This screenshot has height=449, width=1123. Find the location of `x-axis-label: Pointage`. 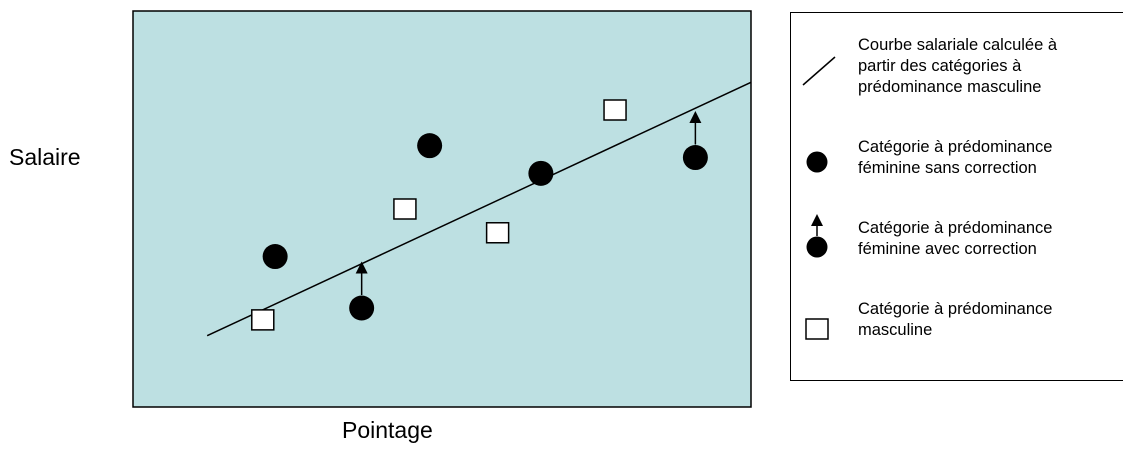

x-axis-label: Pointage is located at coordinates (387, 430).